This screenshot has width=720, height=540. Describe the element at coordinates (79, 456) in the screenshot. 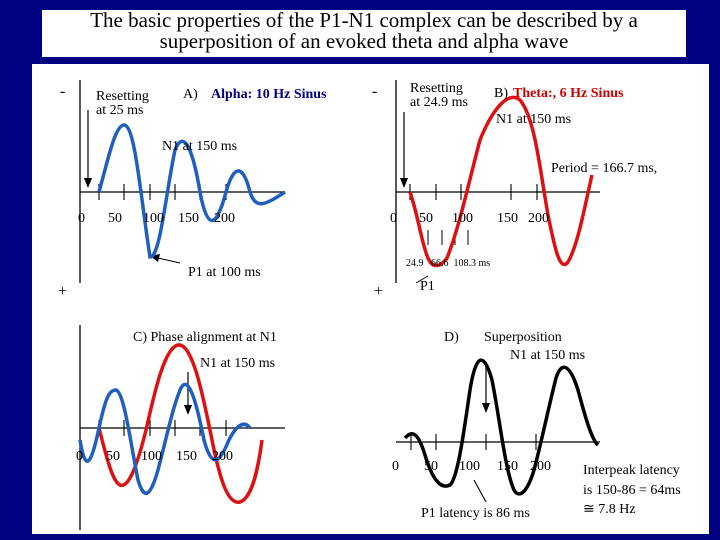

I see `panel-c-tick-label: 0` at that location.